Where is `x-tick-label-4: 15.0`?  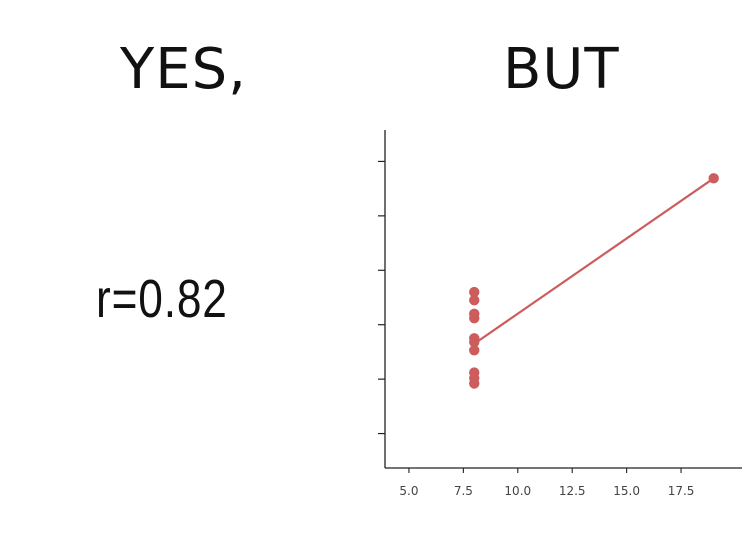 x-tick-label-4: 15.0 is located at coordinates (626, 491).